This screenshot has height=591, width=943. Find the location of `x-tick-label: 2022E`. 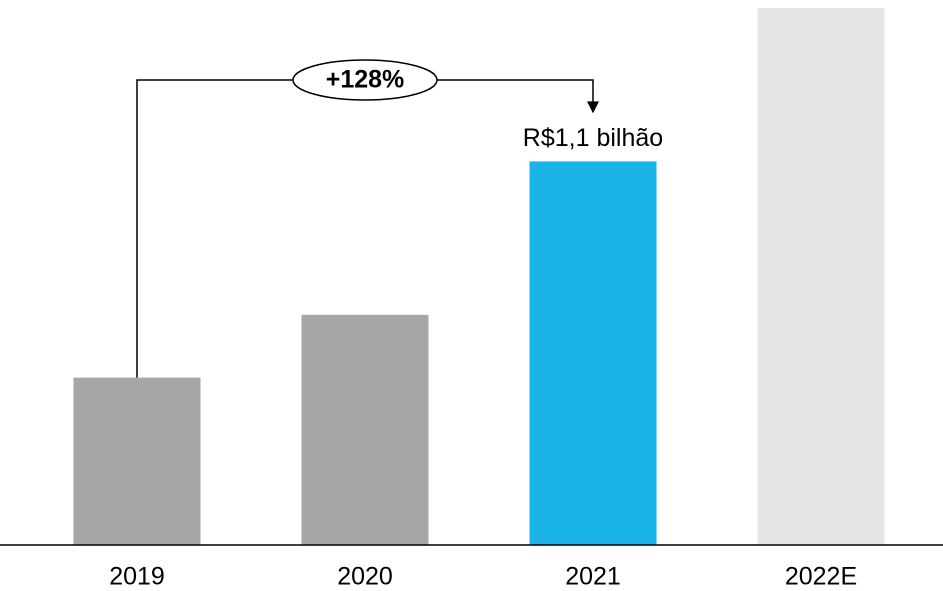

x-tick-label: 2022E is located at coordinates (821, 577).